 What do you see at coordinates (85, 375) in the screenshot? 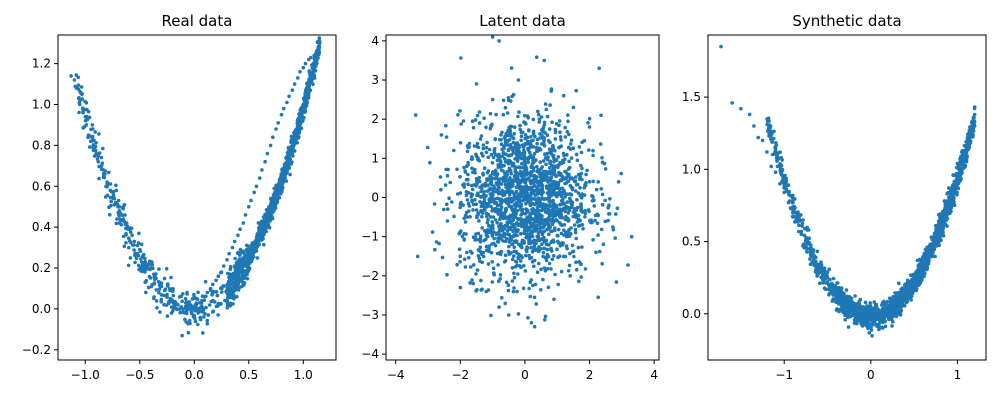
I see `x-tick-label: −1.0` at bounding box center [85, 375].